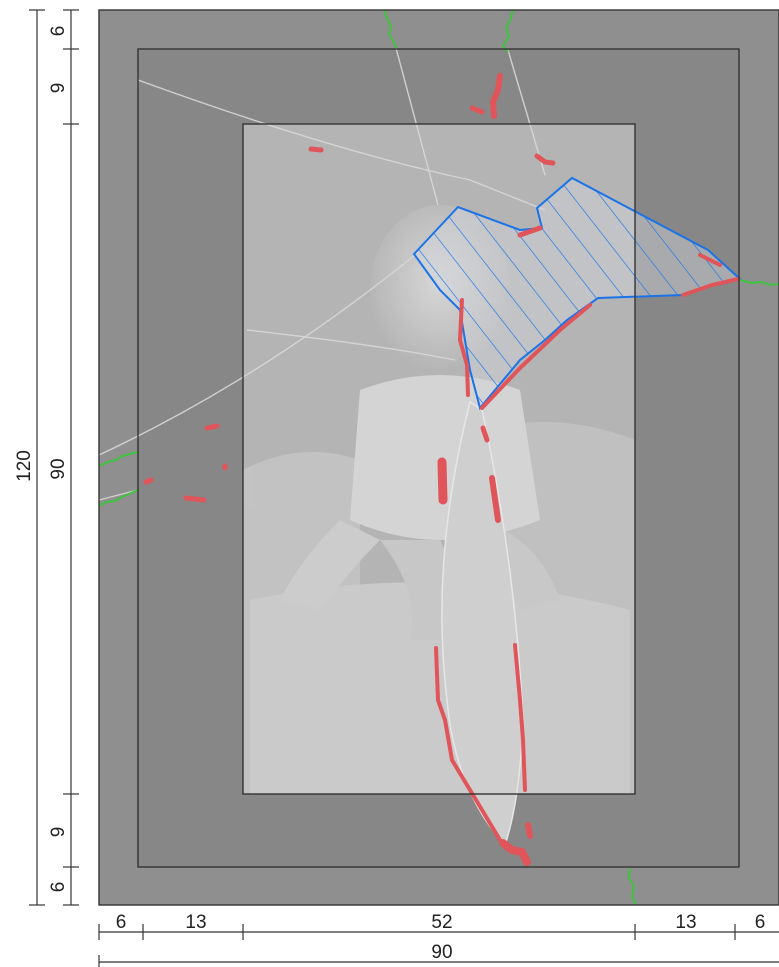 Image resolution: width=779 pixels, height=967 pixels. I want to click on v-dim-label-1: 6, so click(58, 31).